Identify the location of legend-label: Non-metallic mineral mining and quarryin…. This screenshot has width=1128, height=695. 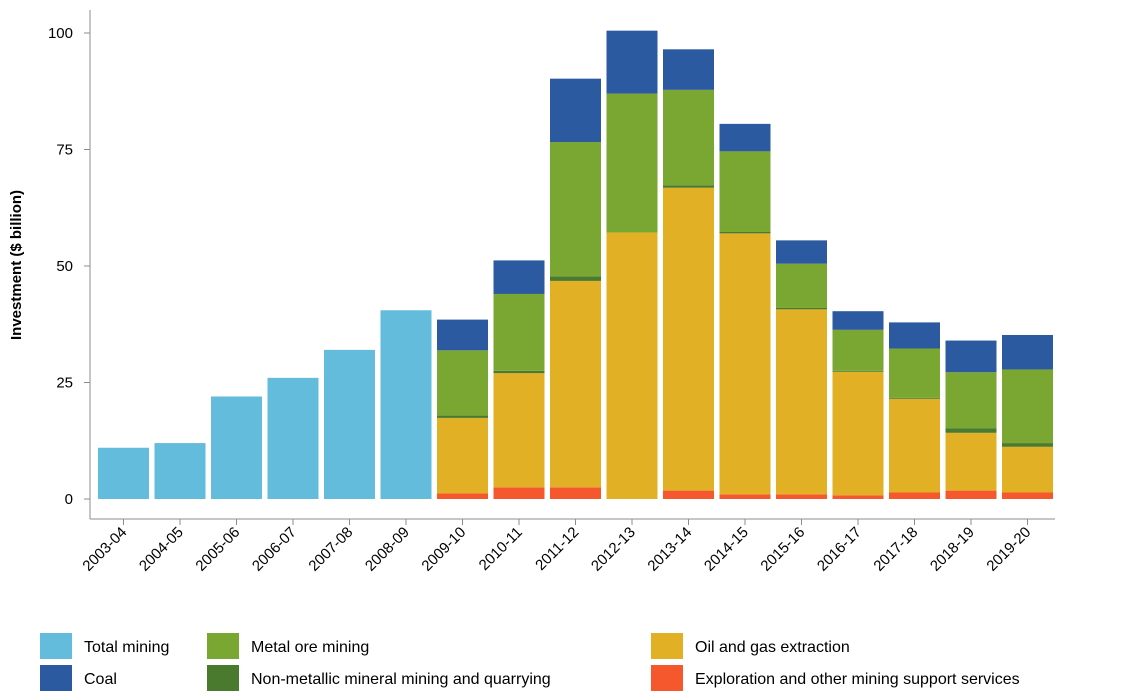
(401, 679).